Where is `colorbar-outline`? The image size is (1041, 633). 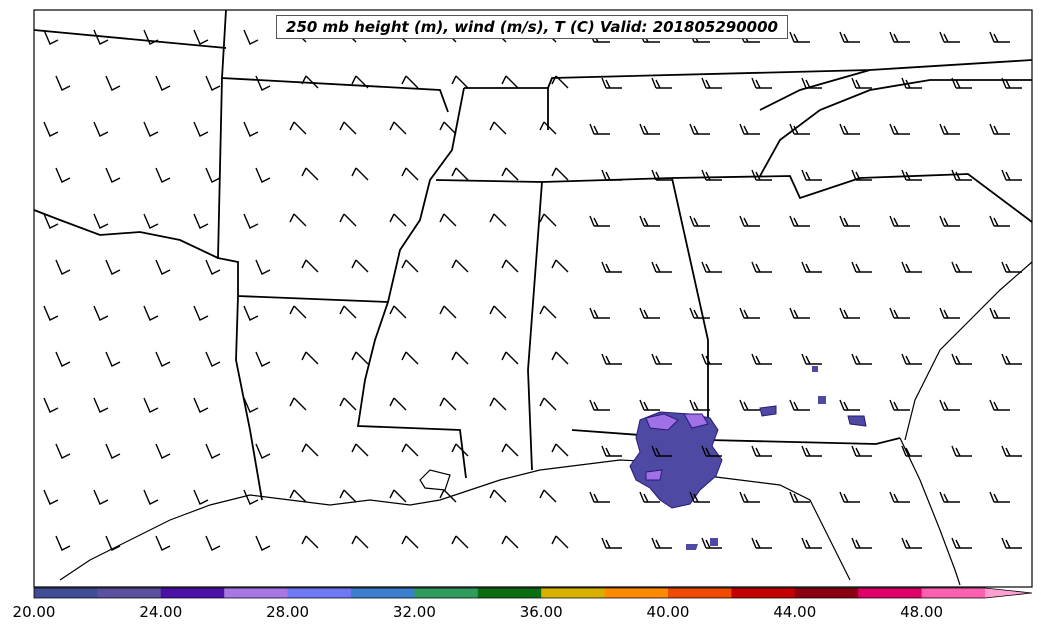 colorbar-outline is located at coordinates (533, 593).